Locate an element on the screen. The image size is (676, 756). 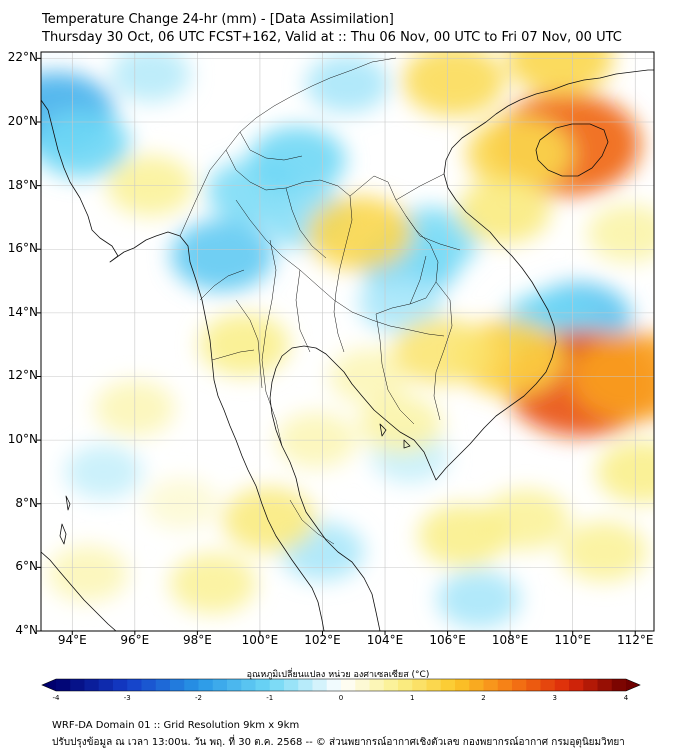
colorbar-tick-label: 4 is located at coordinates (626, 698).